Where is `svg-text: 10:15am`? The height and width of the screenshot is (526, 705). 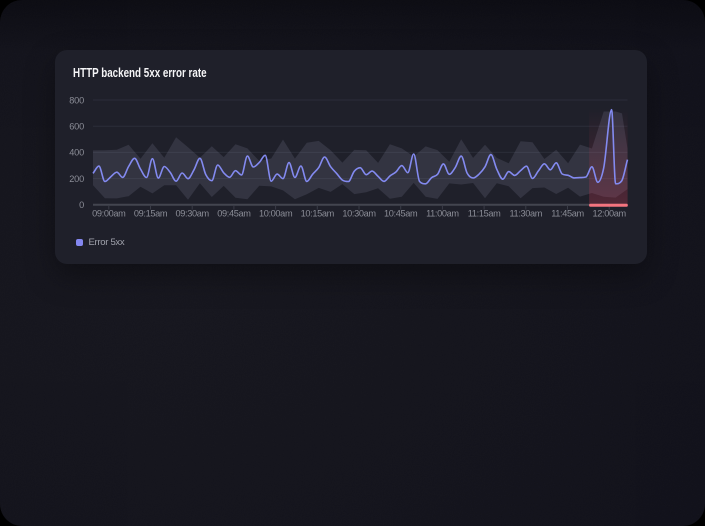
svg-text: 10:15am is located at coordinates (318, 214).